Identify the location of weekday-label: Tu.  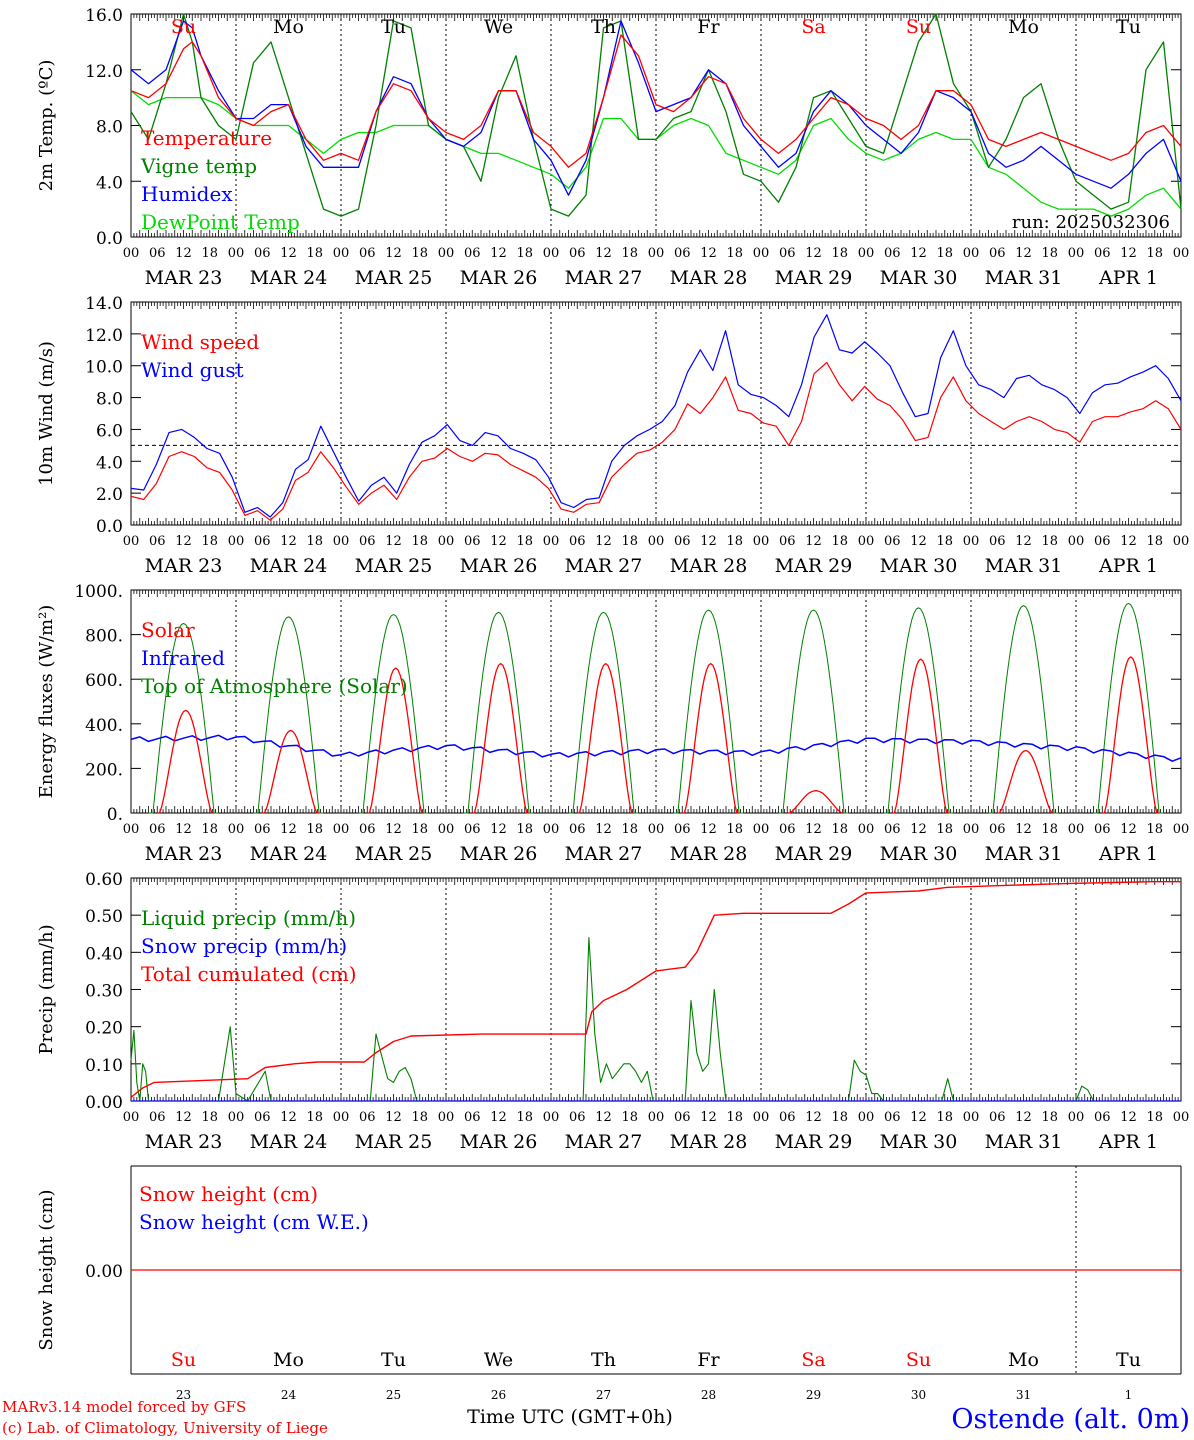
(393, 1360).